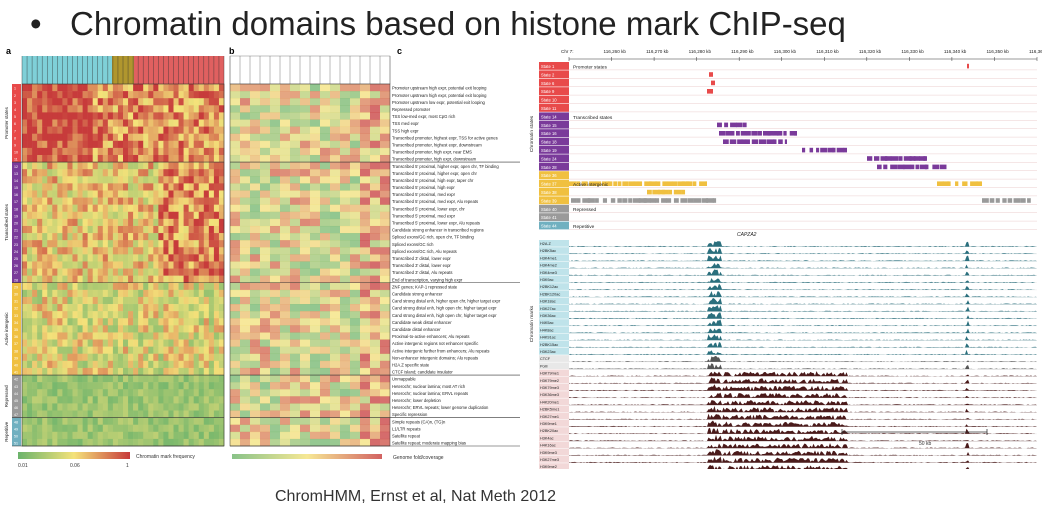 This screenshot has width=1047, height=517. Describe the element at coordinates (548, 446) in the screenshot. I see `mark-label: H4K16ac` at that location.